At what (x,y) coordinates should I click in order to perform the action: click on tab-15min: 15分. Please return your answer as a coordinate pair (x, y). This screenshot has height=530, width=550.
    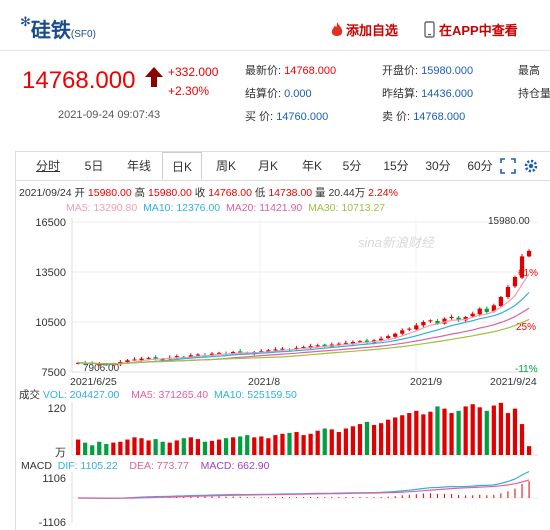
    Looking at the image, I should click on (396, 166).